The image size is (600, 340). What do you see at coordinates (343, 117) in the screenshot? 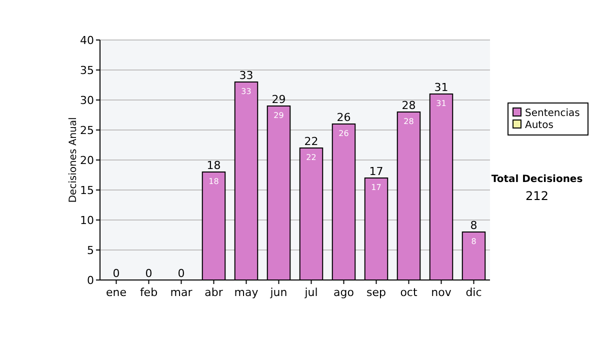
I see `total-label: 26` at bounding box center [343, 117].